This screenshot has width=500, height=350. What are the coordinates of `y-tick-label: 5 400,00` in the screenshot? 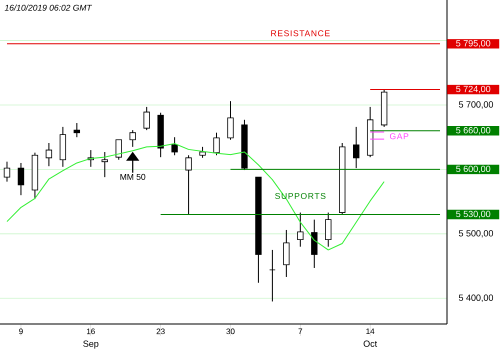 It's located at (476, 298).